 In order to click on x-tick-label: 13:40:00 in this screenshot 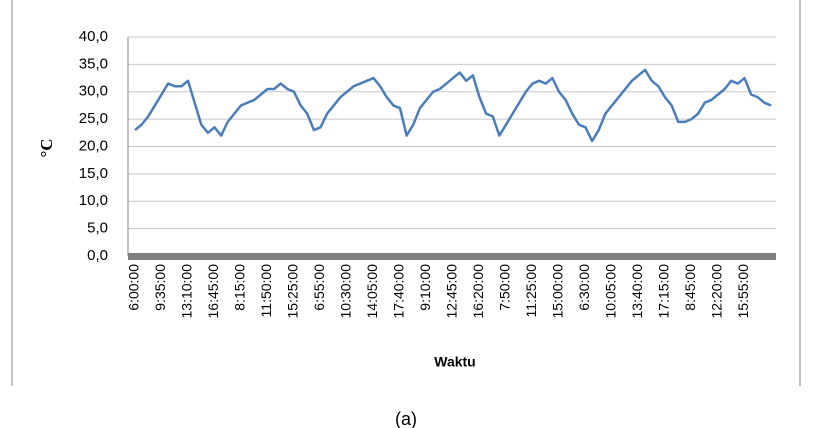, I will do `click(637, 291)`.